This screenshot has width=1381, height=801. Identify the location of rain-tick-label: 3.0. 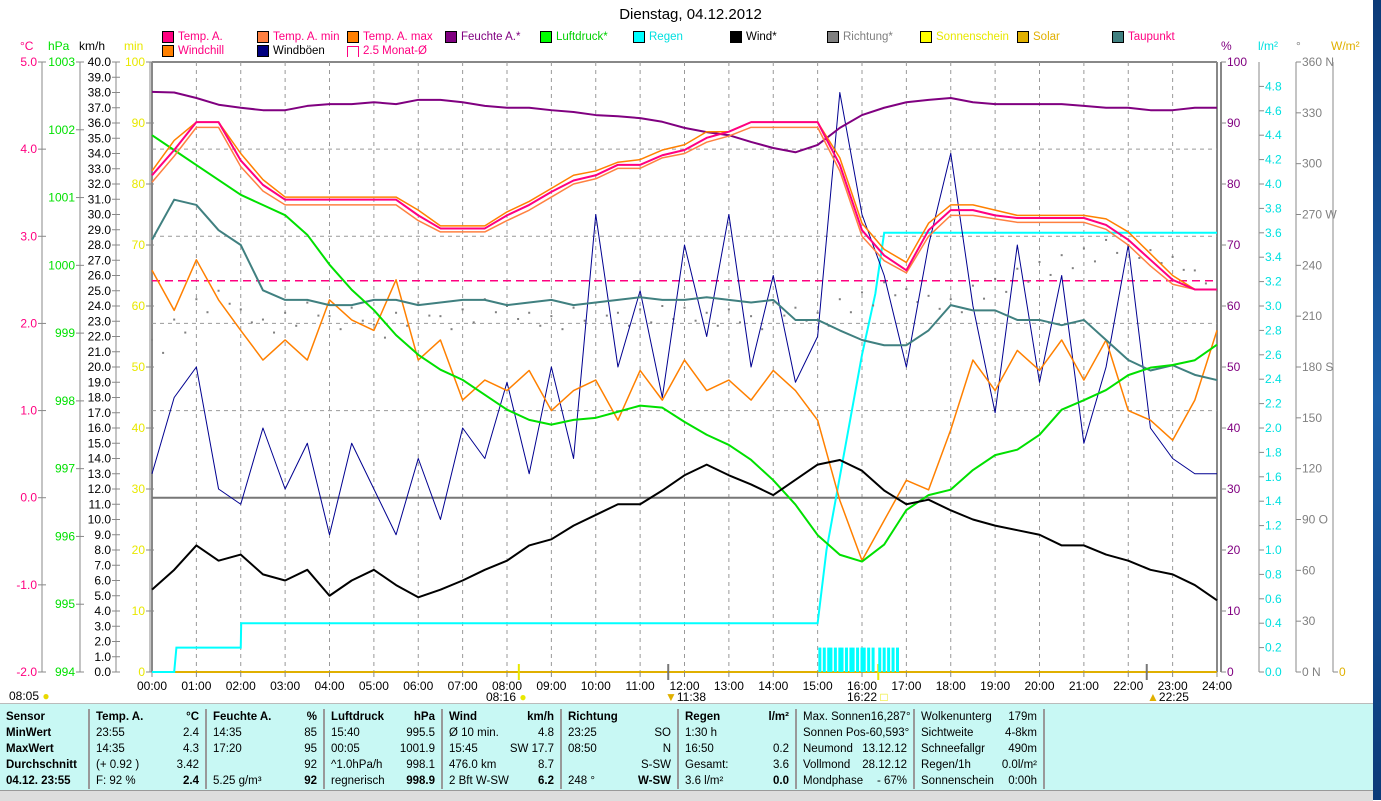
(1273, 306).